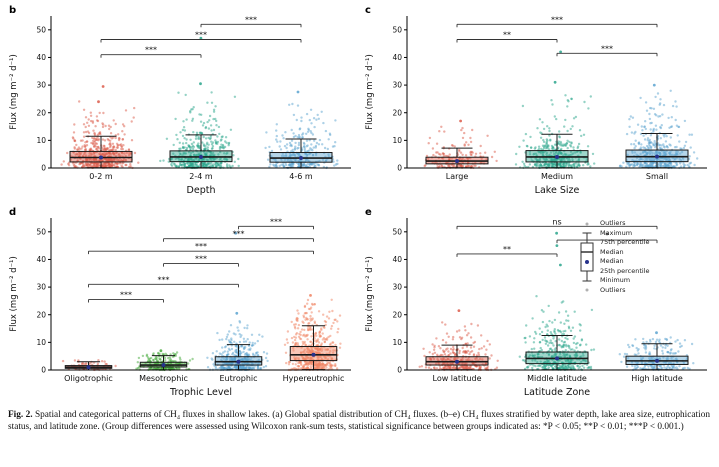  Describe the element at coordinates (301, 176) in the screenshot. I see `svg-text: 4-6 m` at that location.